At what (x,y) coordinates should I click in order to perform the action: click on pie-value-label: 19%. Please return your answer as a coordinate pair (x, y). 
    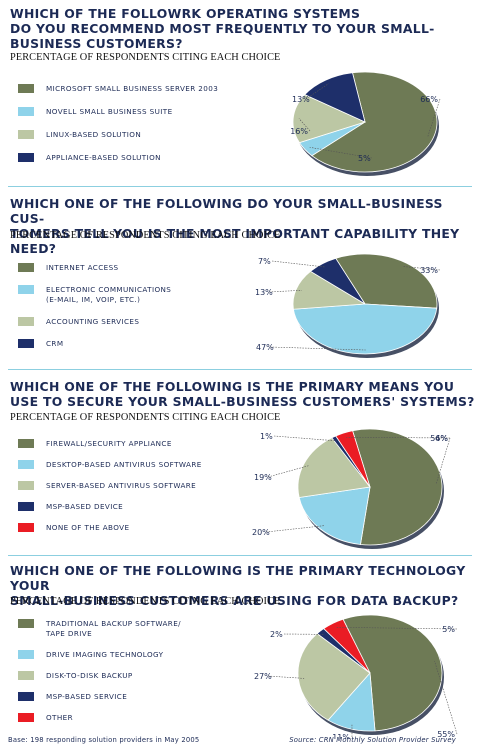
    Looking at the image, I should click on (263, 477).